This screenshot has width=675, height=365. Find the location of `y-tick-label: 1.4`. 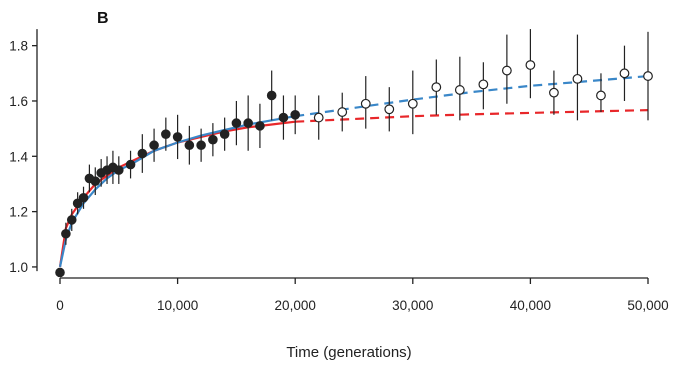

y-tick-label: 1.4 is located at coordinates (18, 156).